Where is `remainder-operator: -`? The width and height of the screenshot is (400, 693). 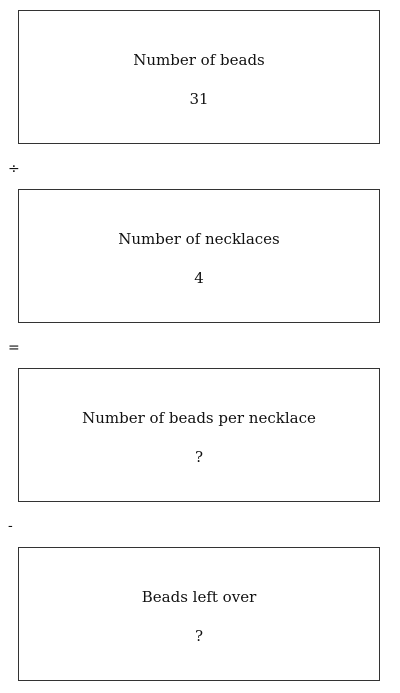 remainder-operator: - is located at coordinates (10, 526).